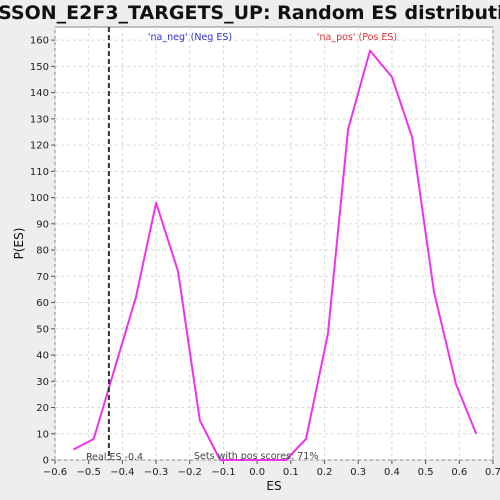 This screenshot has width=500, height=500. Describe the element at coordinates (459, 472) in the screenshot. I see `x-tick-label: 0.6` at that location.